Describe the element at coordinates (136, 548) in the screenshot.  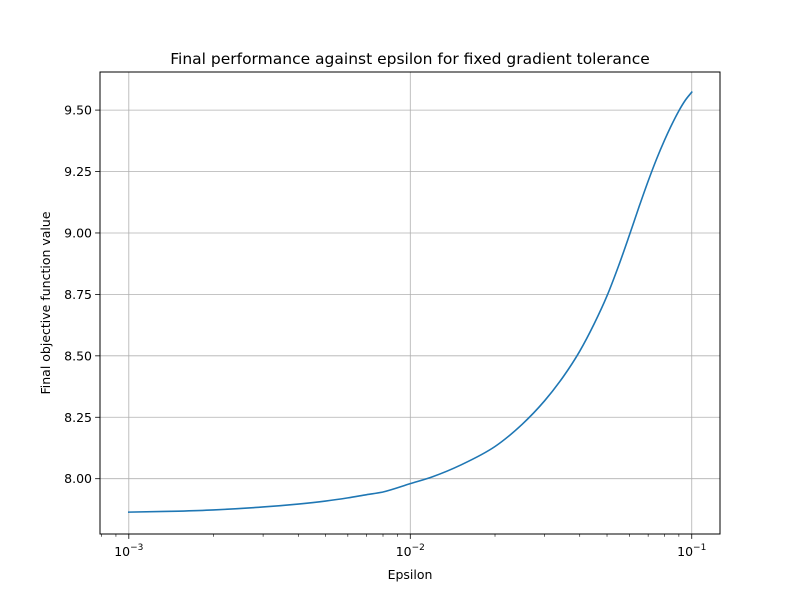
I see `x-tick-exponent-0: −3` at that location.